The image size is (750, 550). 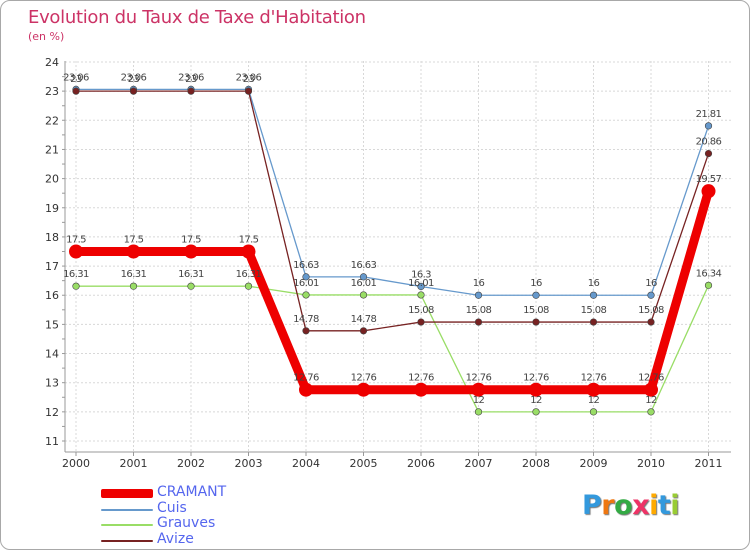 I want to click on y-tick-label: 16, so click(x=52, y=295).